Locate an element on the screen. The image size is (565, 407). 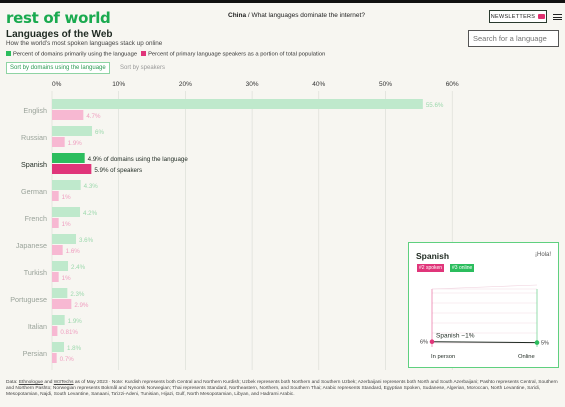
detail-slope-chart: Spanish −1% 6% 5% is located at coordinates (484, 315).